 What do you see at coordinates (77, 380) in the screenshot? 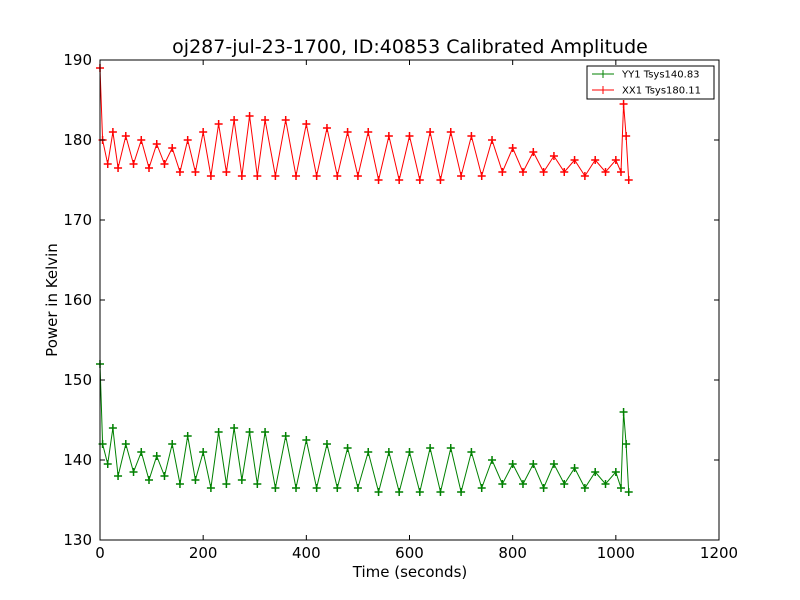
I see `y-tick-label: 150` at bounding box center [77, 380].